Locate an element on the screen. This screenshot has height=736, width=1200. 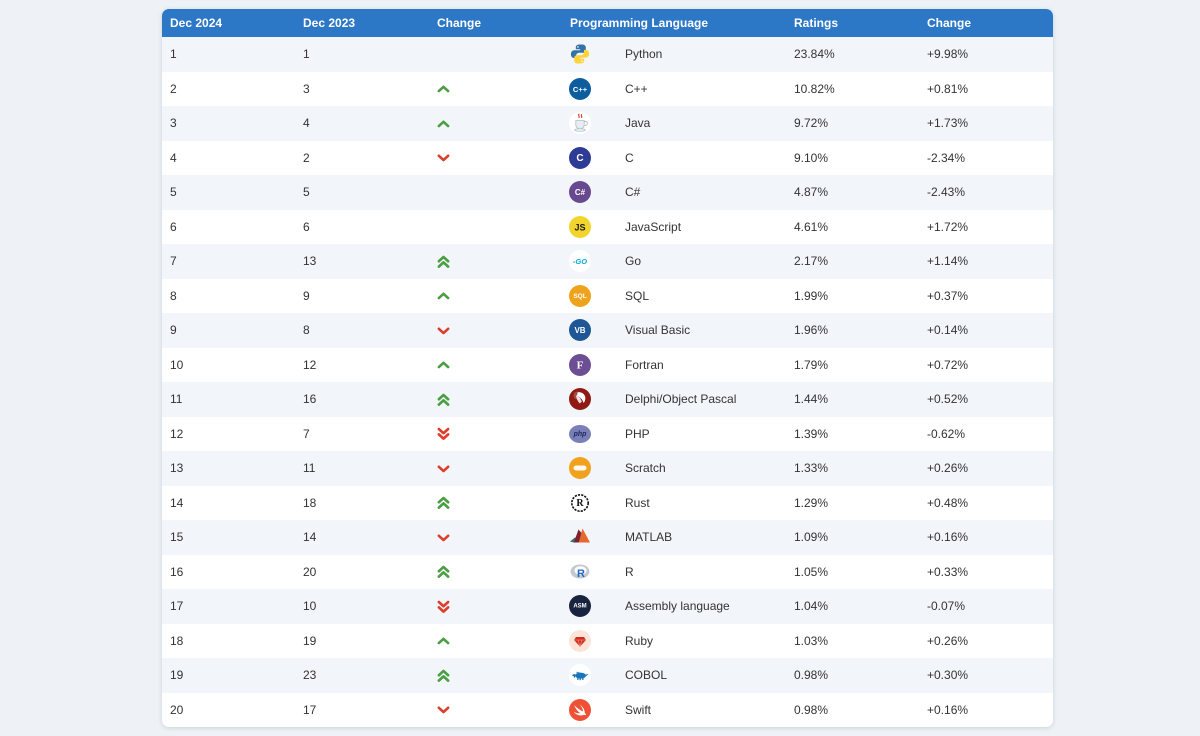
rank-dec-2023-cell: 7 is located at coordinates (306, 433).